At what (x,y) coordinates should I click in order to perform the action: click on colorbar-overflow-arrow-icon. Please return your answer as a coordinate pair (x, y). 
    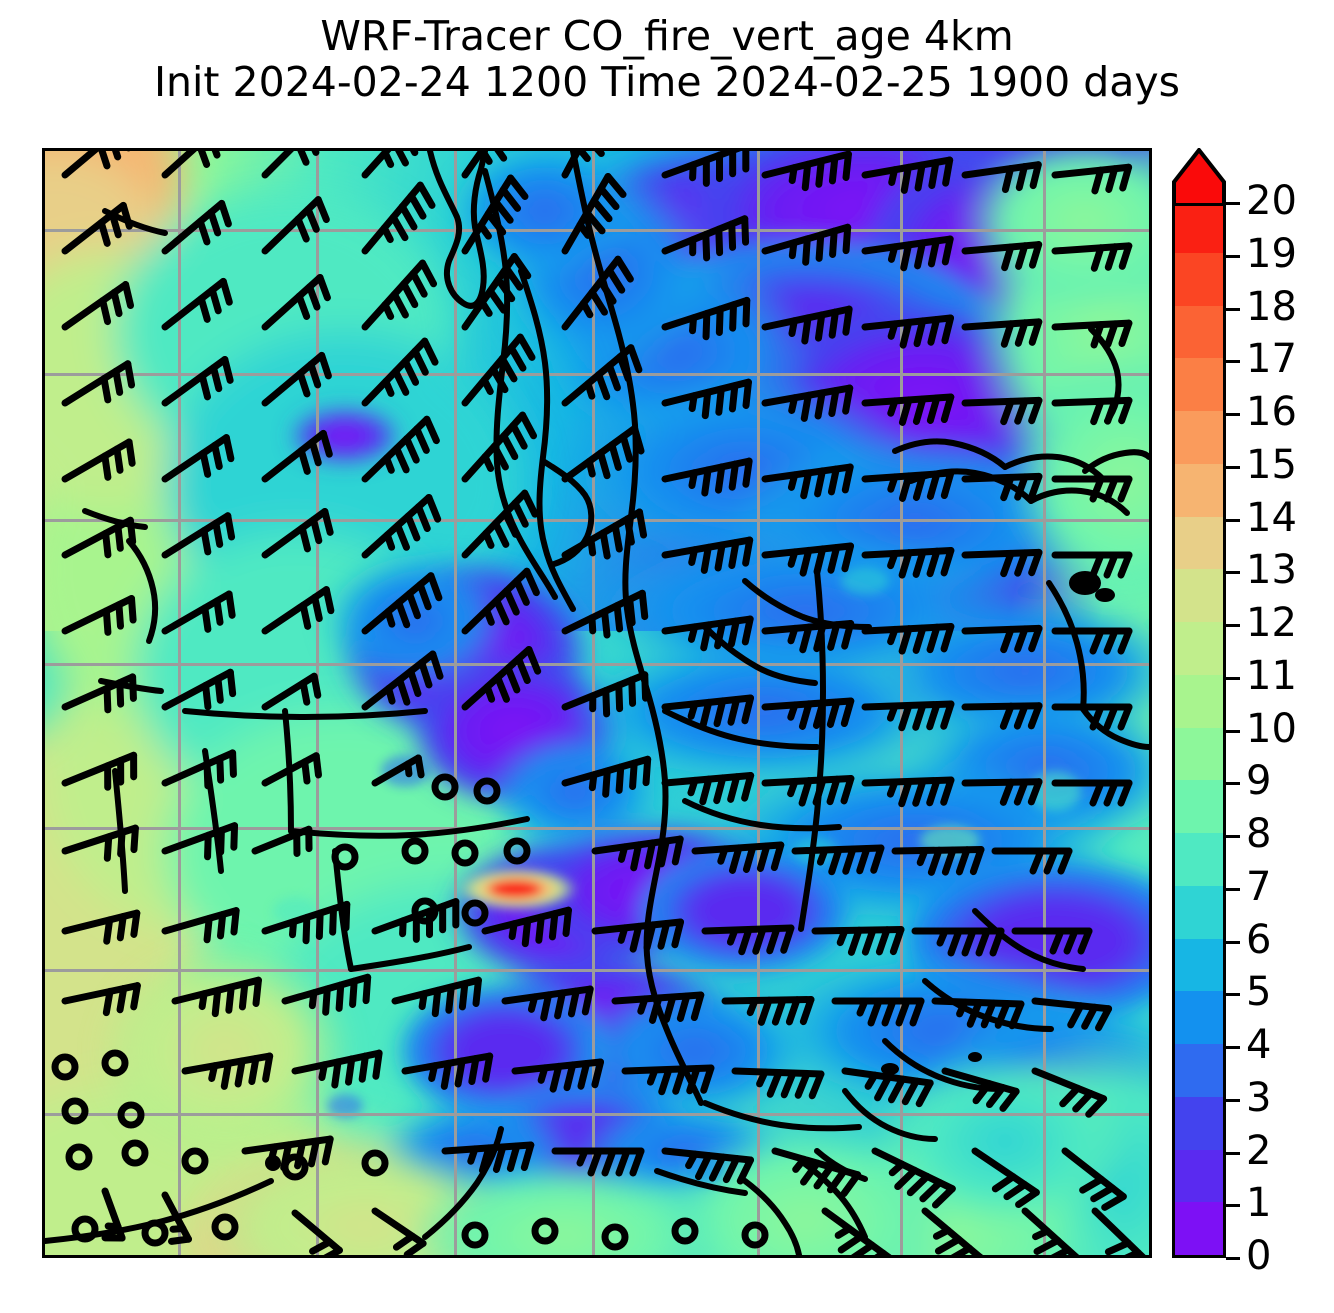
    Looking at the image, I should click on (1199, 177).